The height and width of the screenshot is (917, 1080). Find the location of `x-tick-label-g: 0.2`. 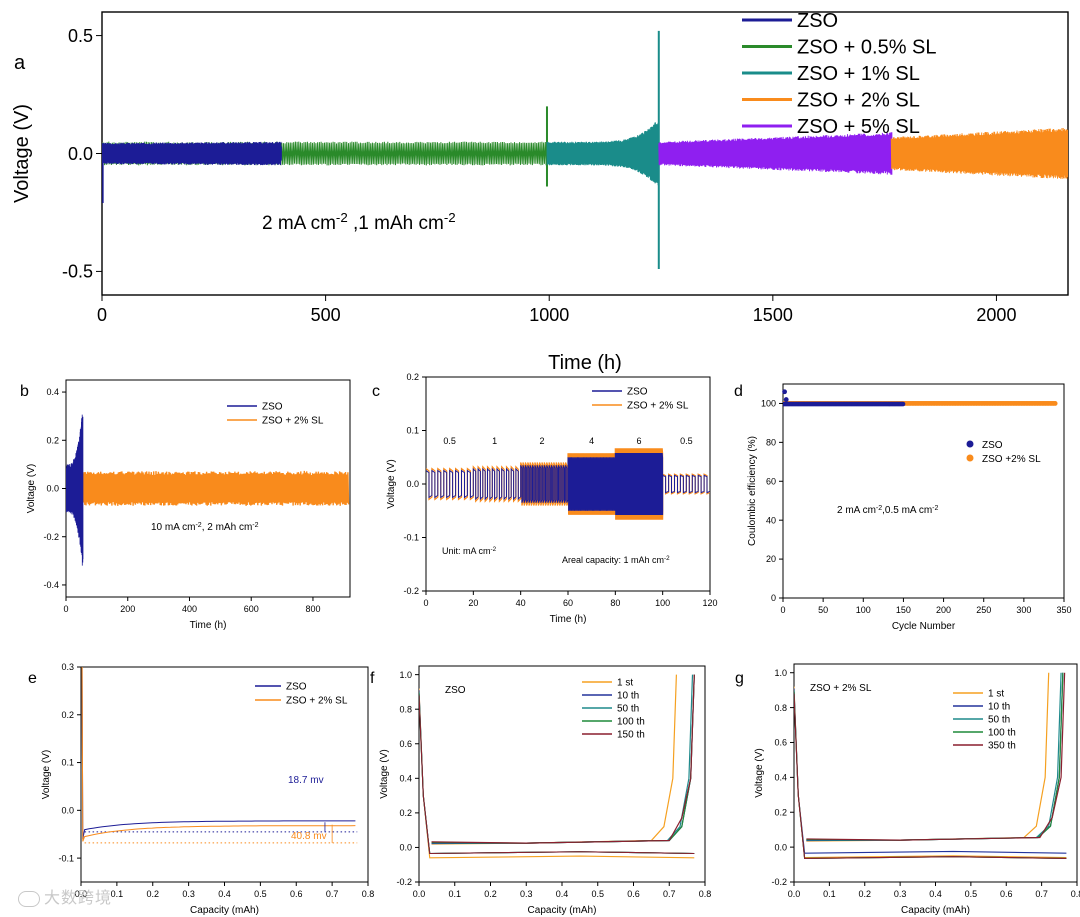

x-tick-label-g: 0.2 is located at coordinates (864, 894).